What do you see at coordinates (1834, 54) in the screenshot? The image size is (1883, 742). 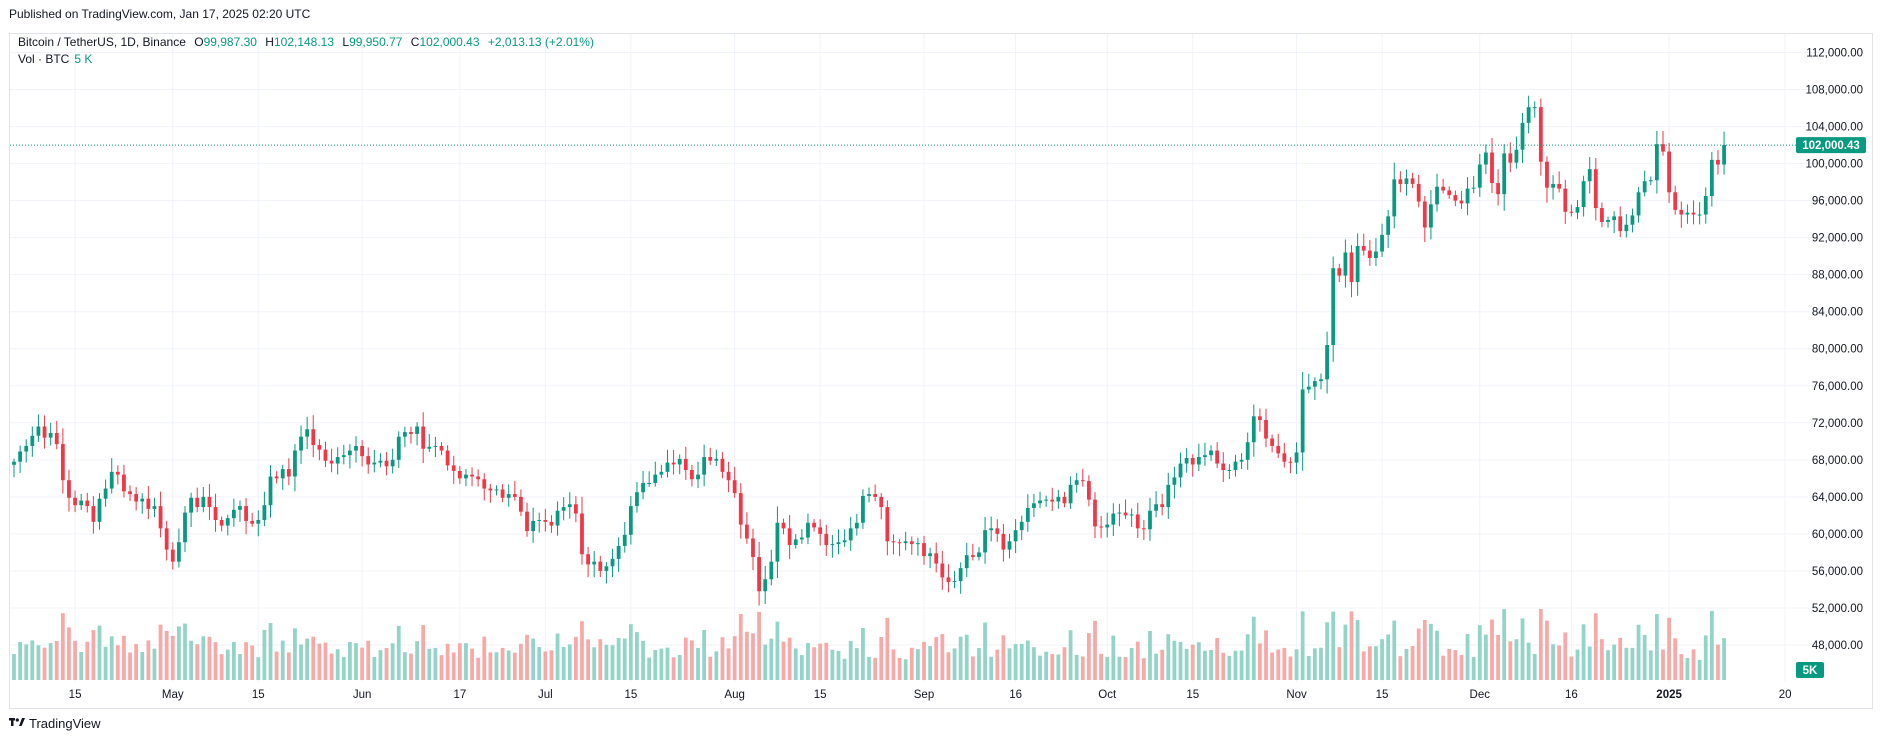 I see `price-tick-label: 112,000.00` at bounding box center [1834, 54].